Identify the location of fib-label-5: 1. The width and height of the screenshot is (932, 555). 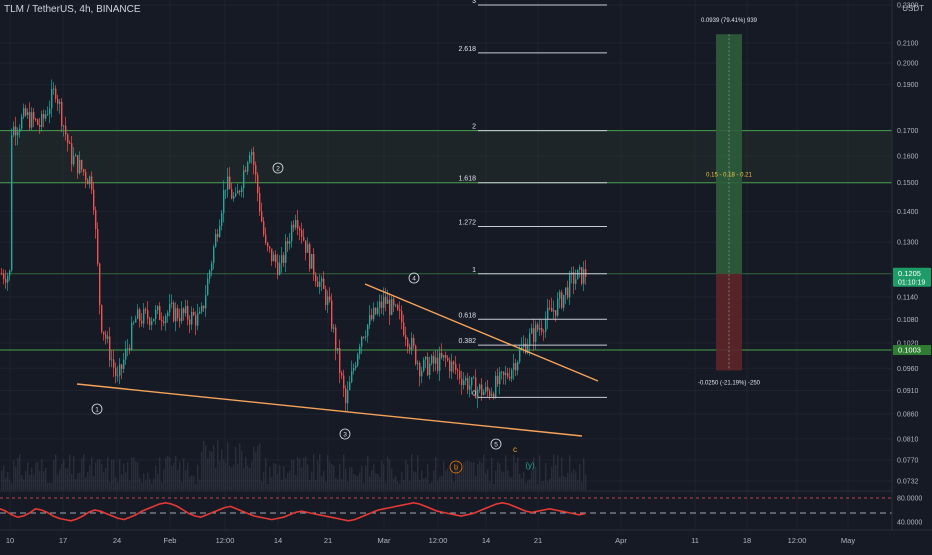
(474, 270).